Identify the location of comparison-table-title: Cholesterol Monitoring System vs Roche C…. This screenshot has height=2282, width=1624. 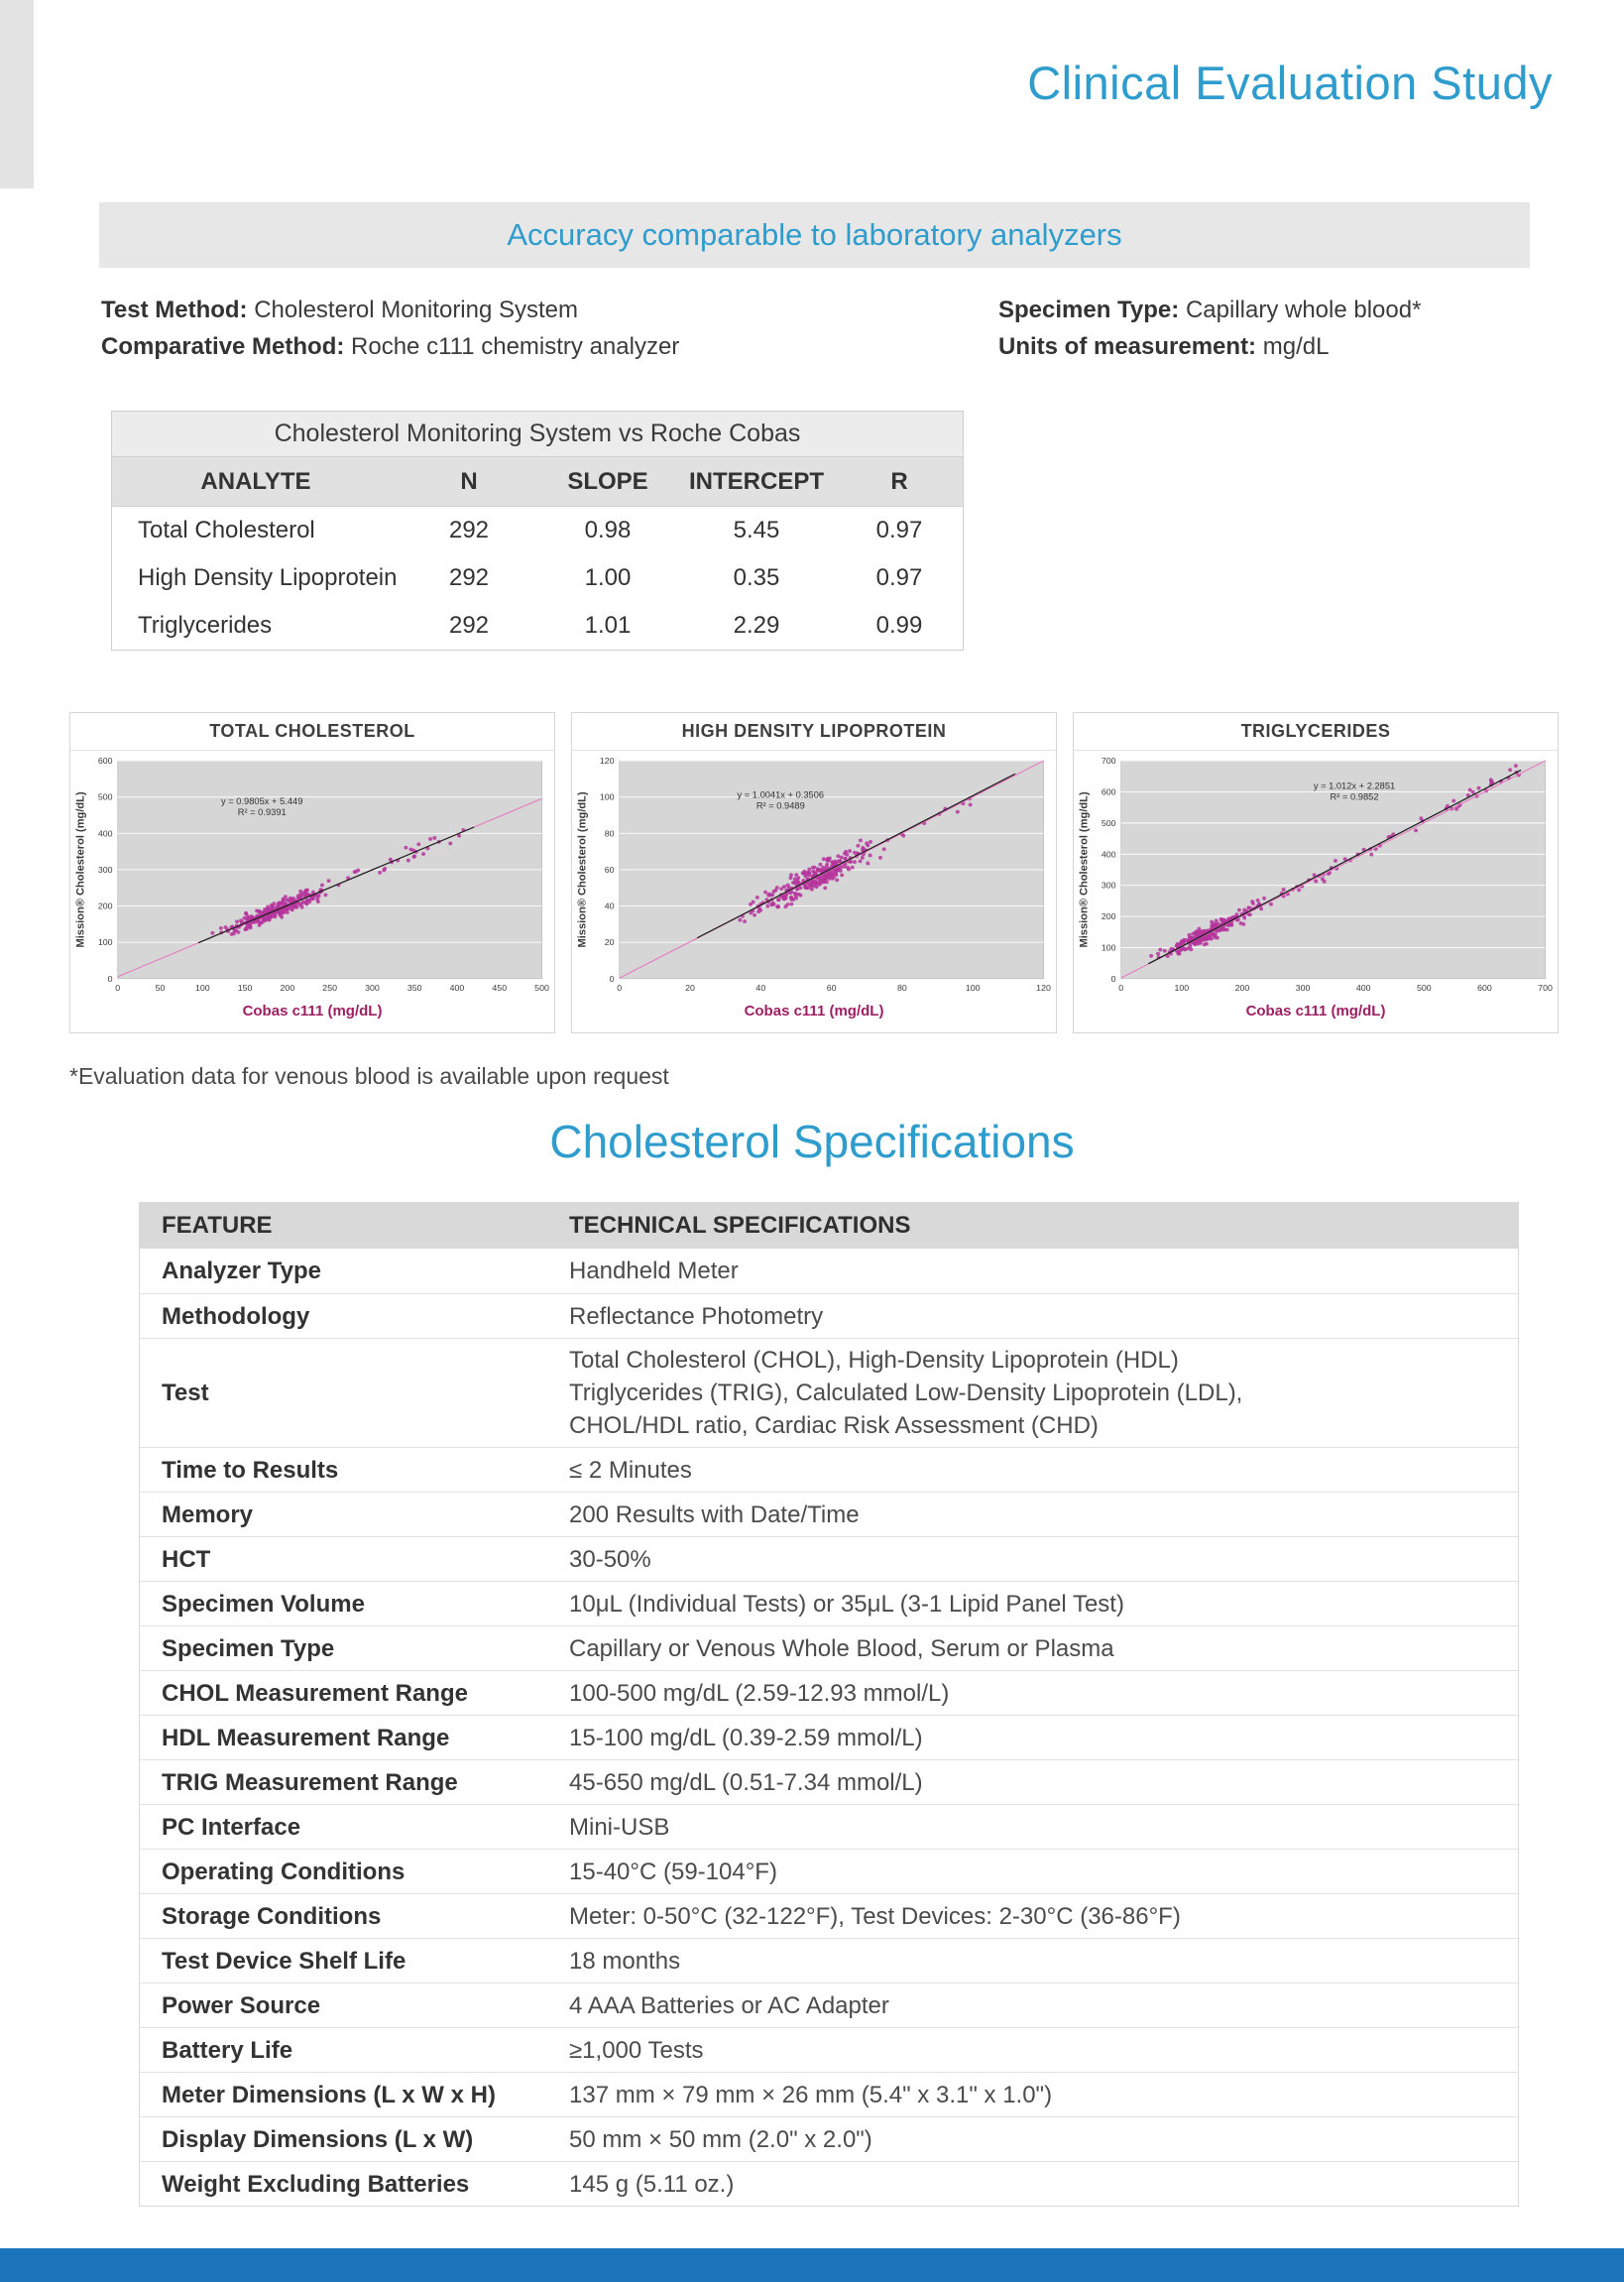
(537, 434).